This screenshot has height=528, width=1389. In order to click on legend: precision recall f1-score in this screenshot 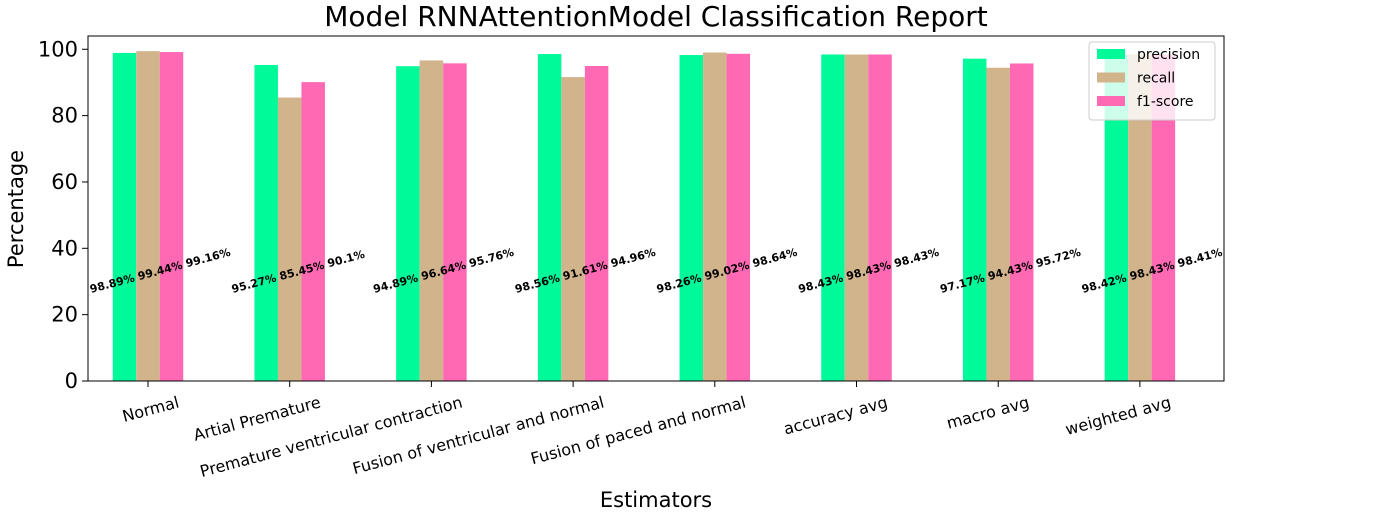, I will do `click(1152, 81)`.